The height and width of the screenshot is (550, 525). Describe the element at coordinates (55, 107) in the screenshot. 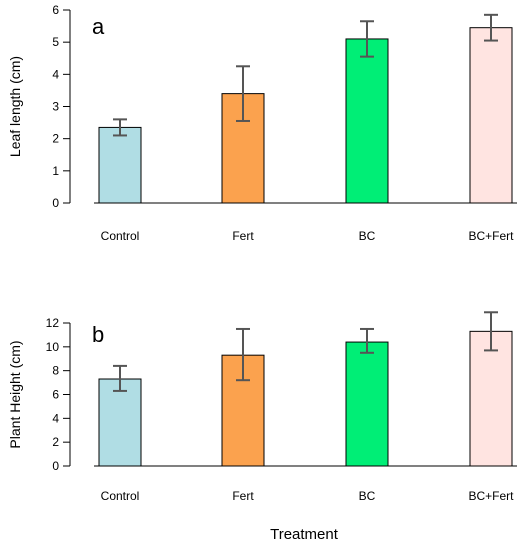

I see `y-tick-label: 3` at that location.